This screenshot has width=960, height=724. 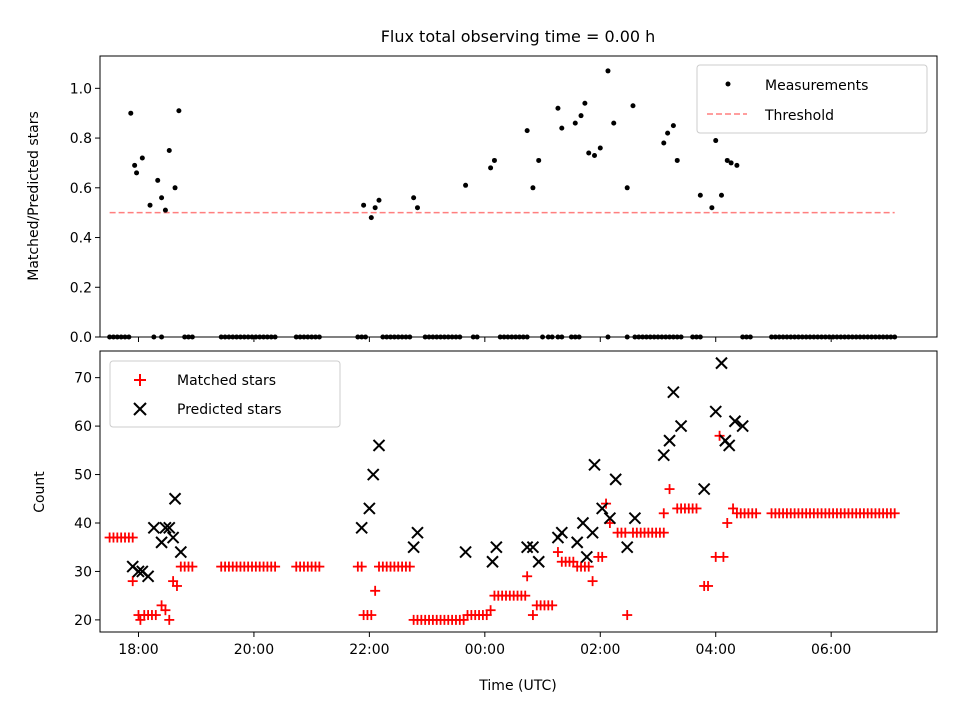 I want to click on bottom-x-tick-label: 04:00, so click(x=716, y=650).